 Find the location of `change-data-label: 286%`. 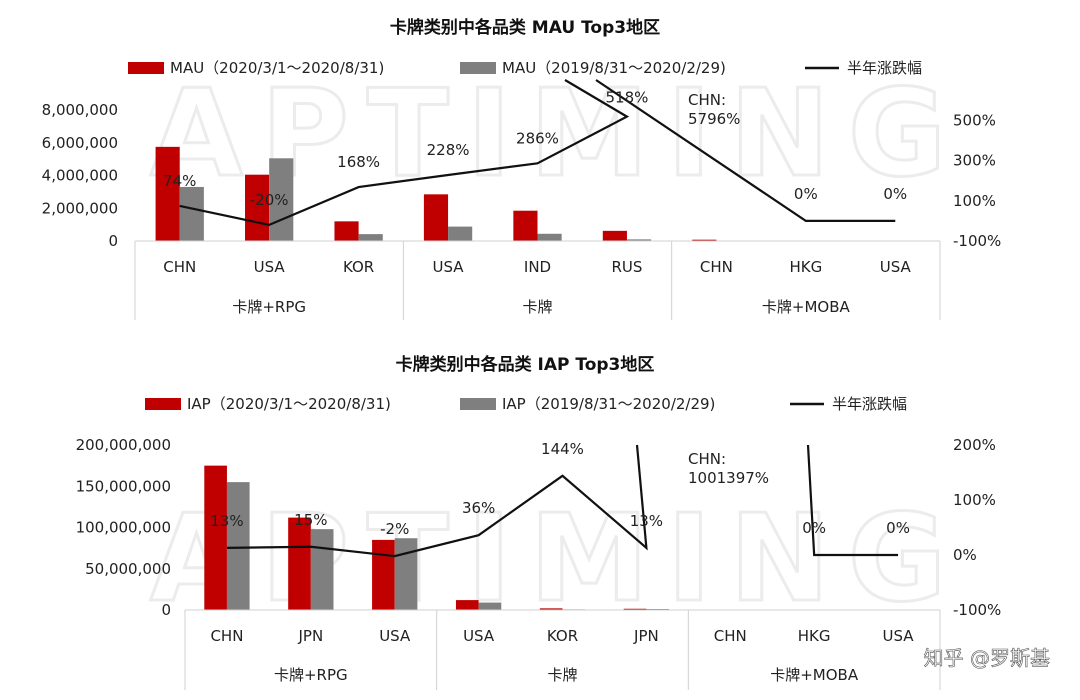

change-data-label: 286% is located at coordinates (537, 138).